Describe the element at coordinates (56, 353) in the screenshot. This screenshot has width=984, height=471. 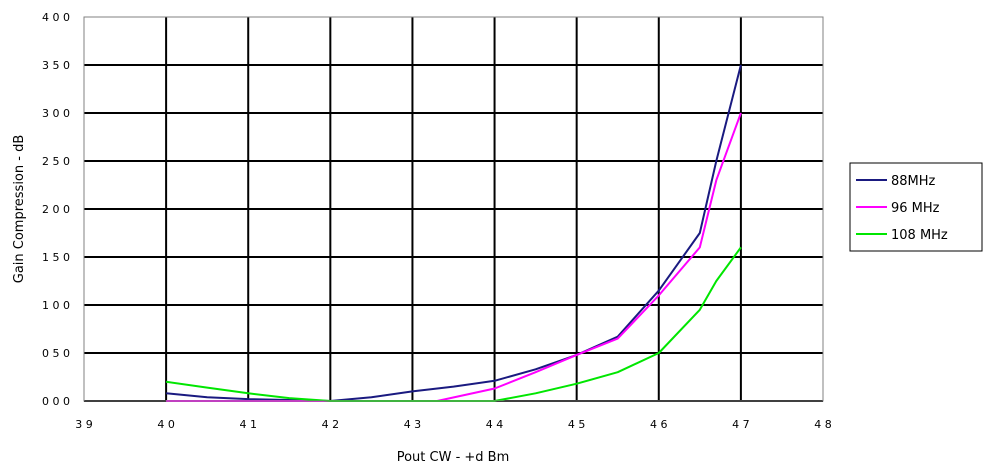
I see `y-tick-label: 0 5 0` at that location.